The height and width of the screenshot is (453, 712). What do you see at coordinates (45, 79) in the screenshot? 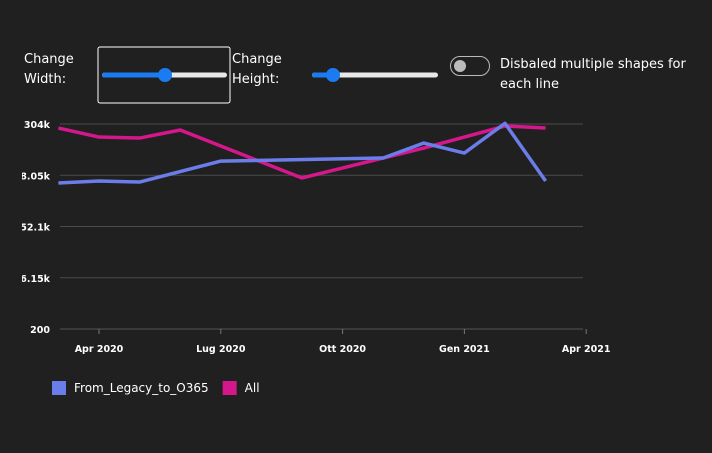
I see `label-line: Width:` at bounding box center [45, 79].